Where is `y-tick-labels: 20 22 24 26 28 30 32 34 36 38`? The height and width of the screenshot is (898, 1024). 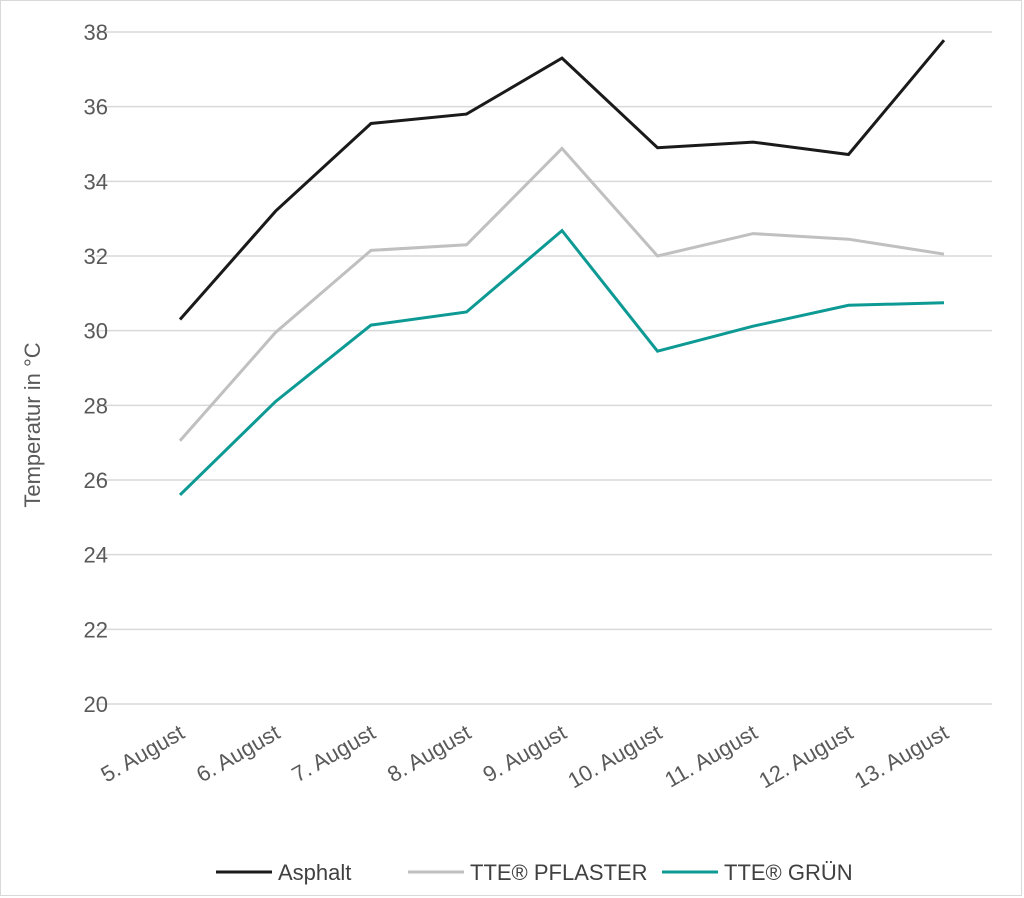
y-tick-labels: 20 22 24 26 28 30 32 34 36 38 is located at coordinates (96, 368).